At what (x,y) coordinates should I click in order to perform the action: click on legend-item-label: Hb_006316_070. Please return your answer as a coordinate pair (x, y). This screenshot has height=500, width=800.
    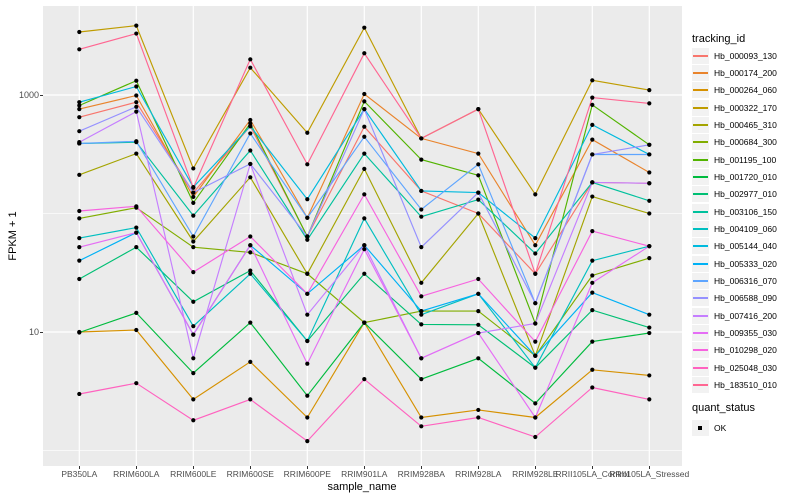
    Looking at the image, I should click on (745, 281).